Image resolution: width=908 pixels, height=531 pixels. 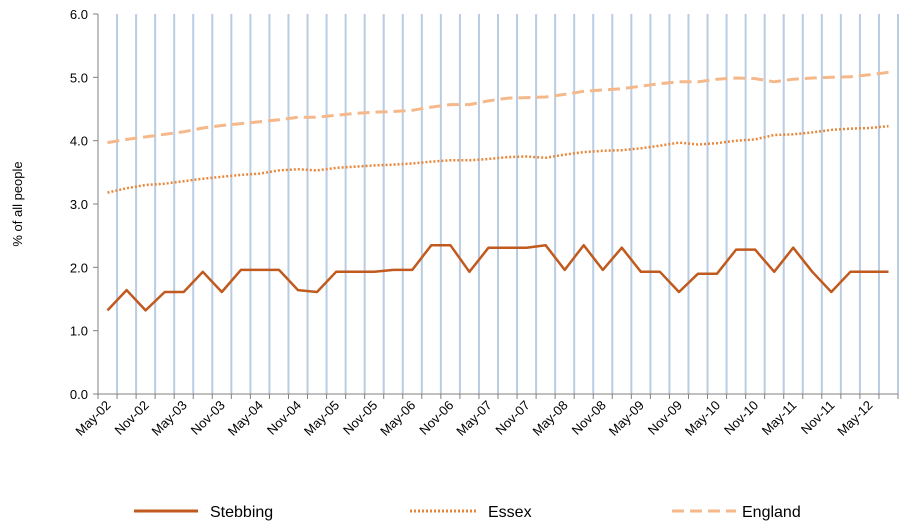 I want to click on series-line-essex, so click(x=498, y=159).